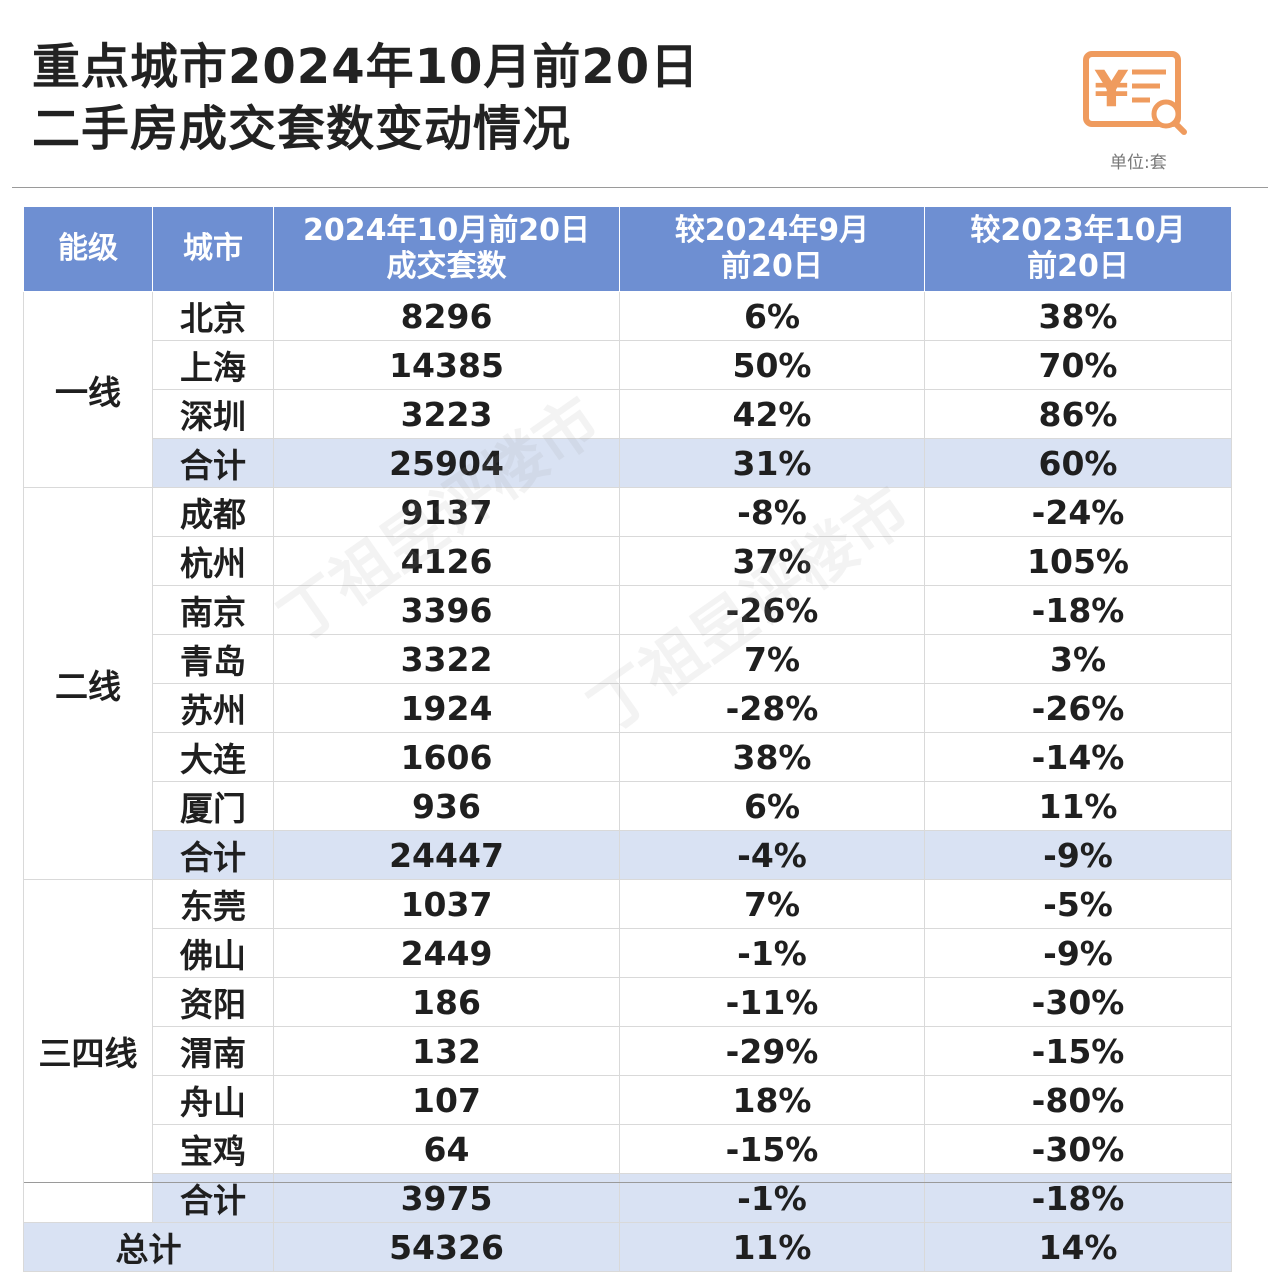  I want to click on col-header-mom: 较2024年9月 前20日, so click(772, 249).